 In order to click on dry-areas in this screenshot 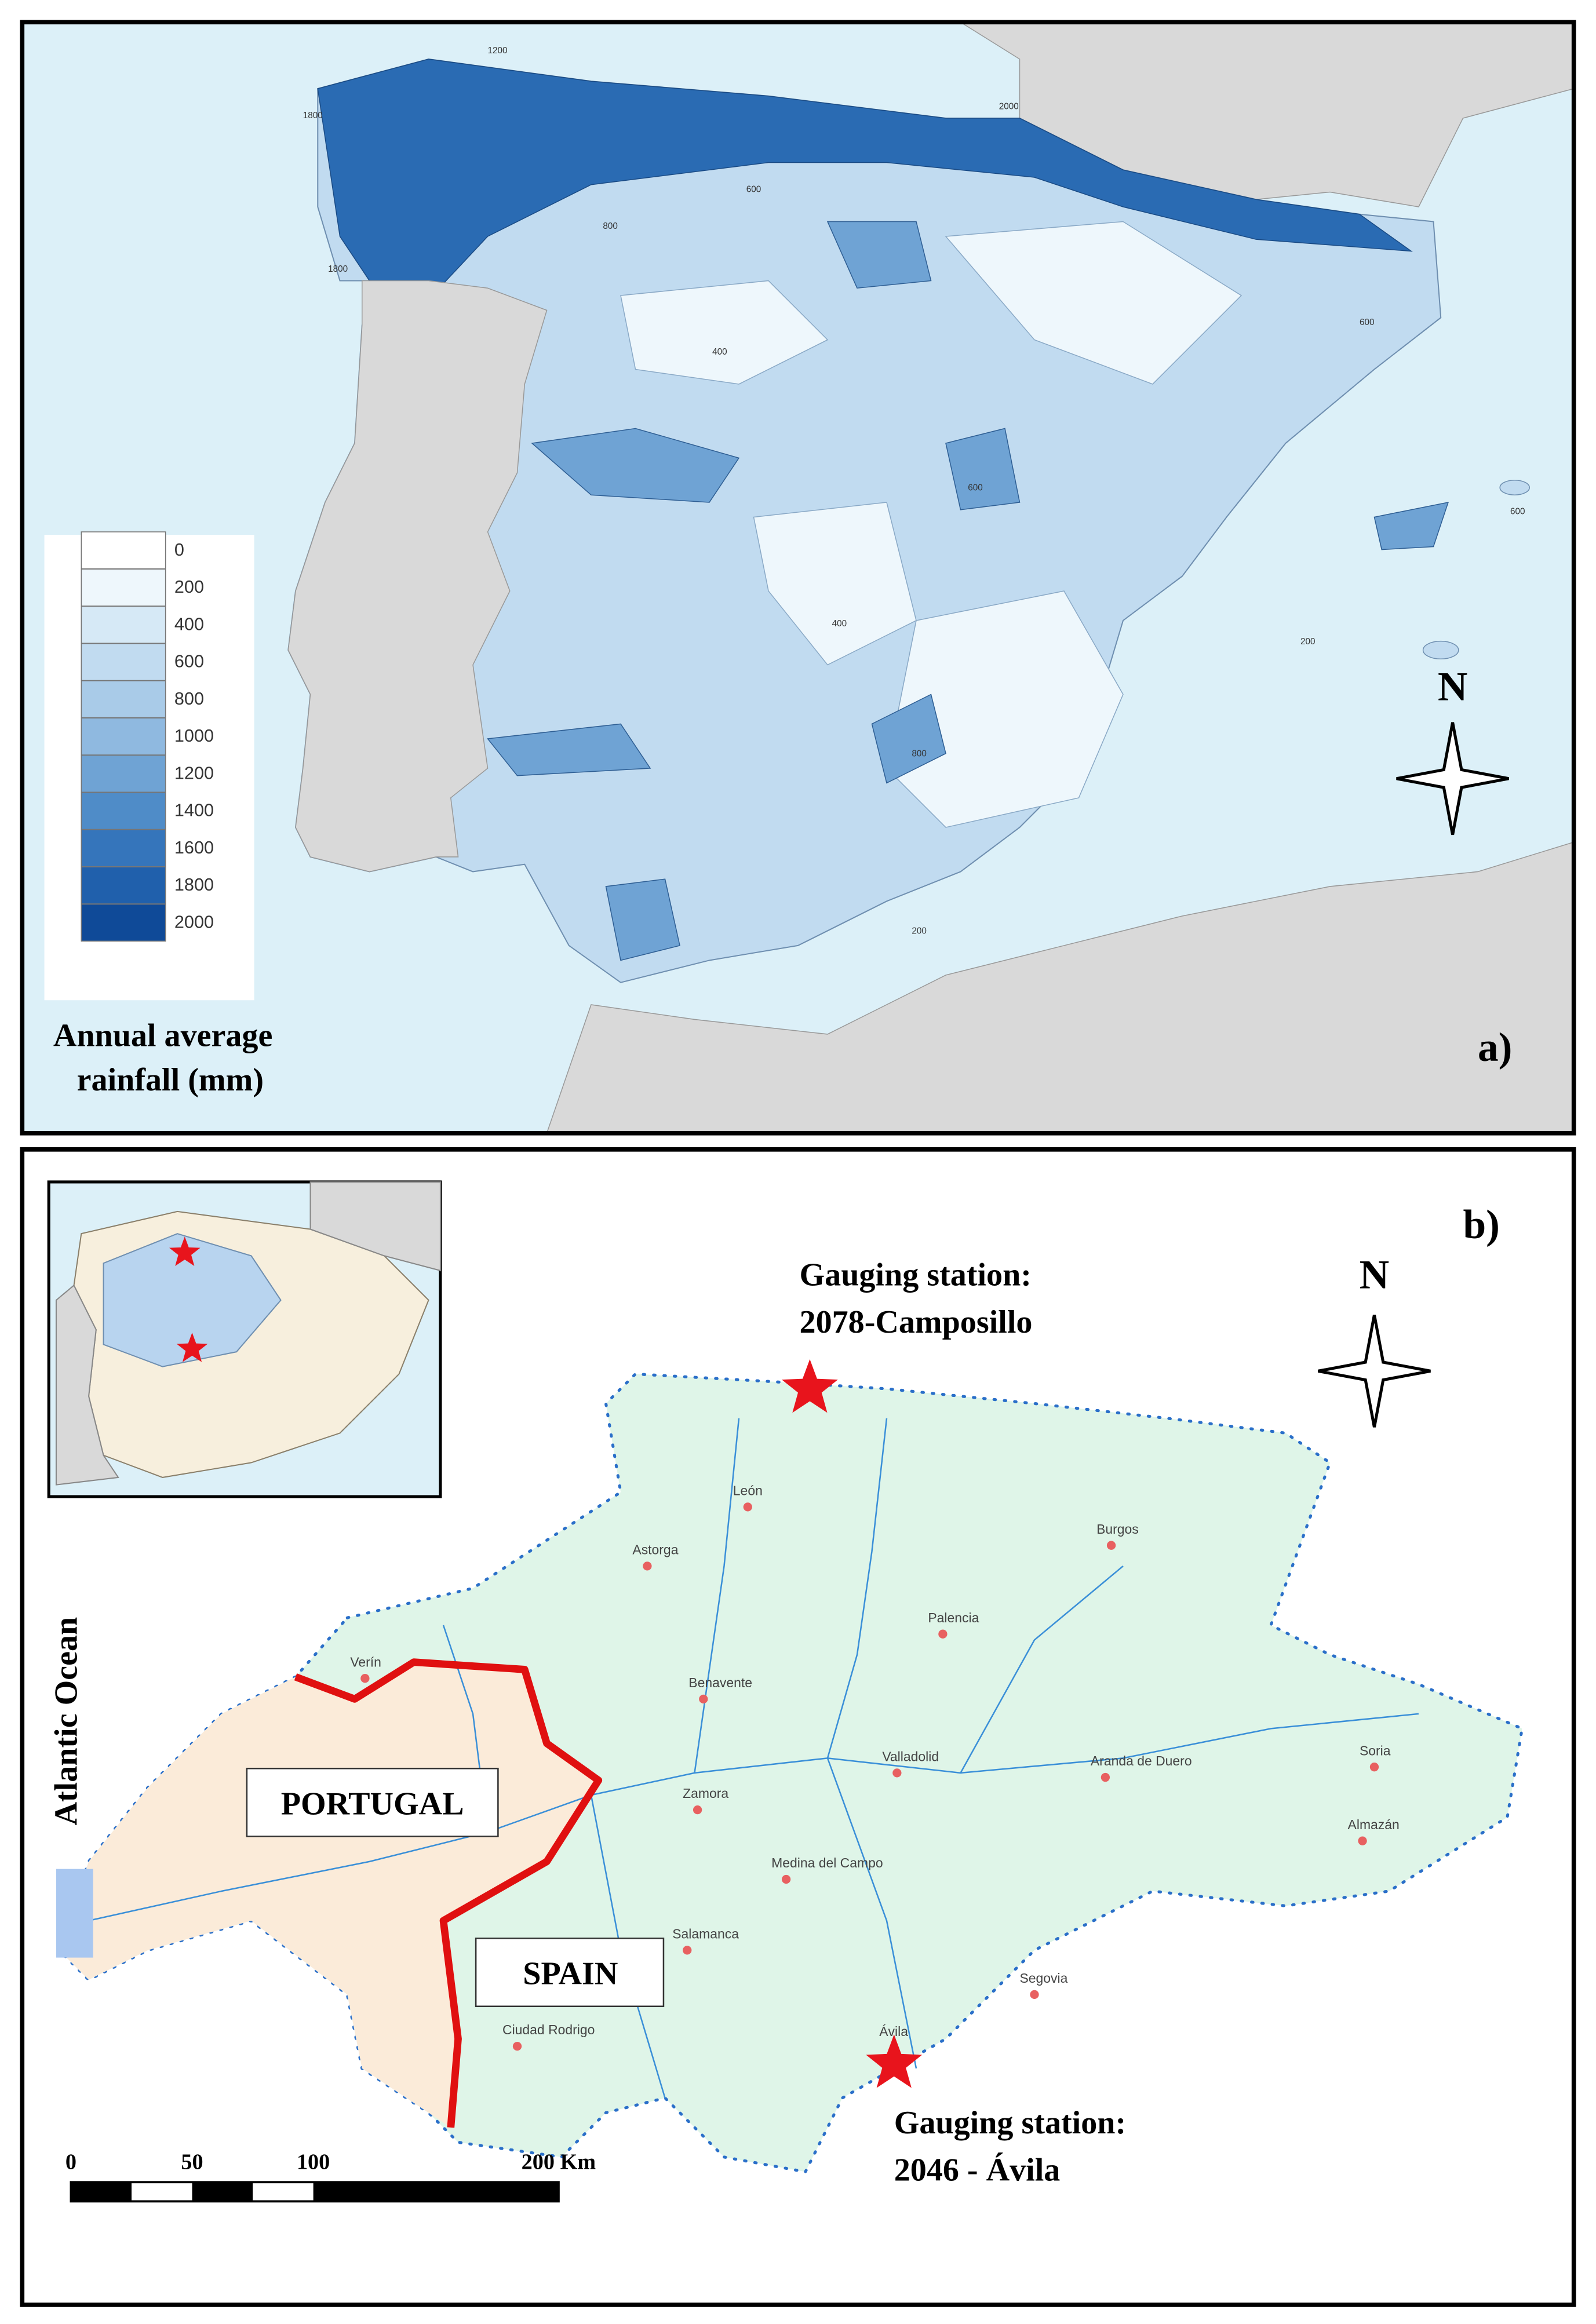, I will do `click(931, 524)`.